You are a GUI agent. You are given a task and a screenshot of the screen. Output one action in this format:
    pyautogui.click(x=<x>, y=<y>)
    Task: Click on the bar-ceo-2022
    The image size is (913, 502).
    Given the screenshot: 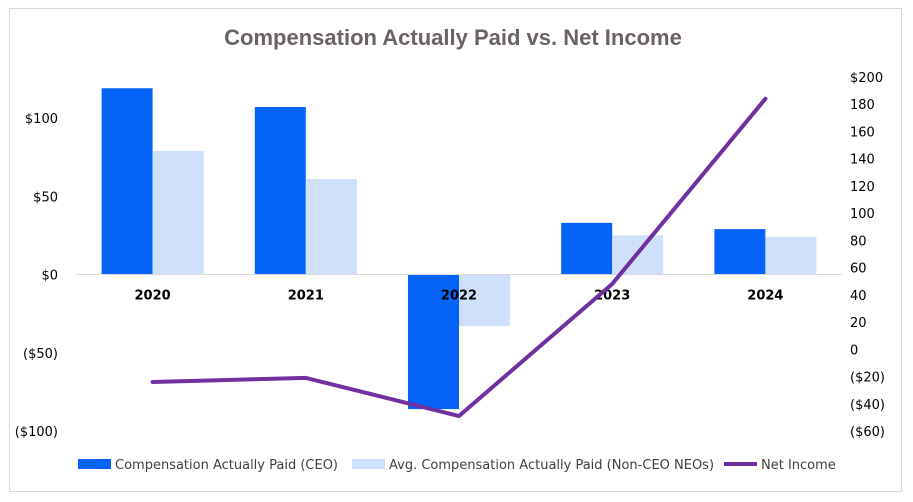 What is the action you would take?
    pyautogui.click(x=433, y=342)
    